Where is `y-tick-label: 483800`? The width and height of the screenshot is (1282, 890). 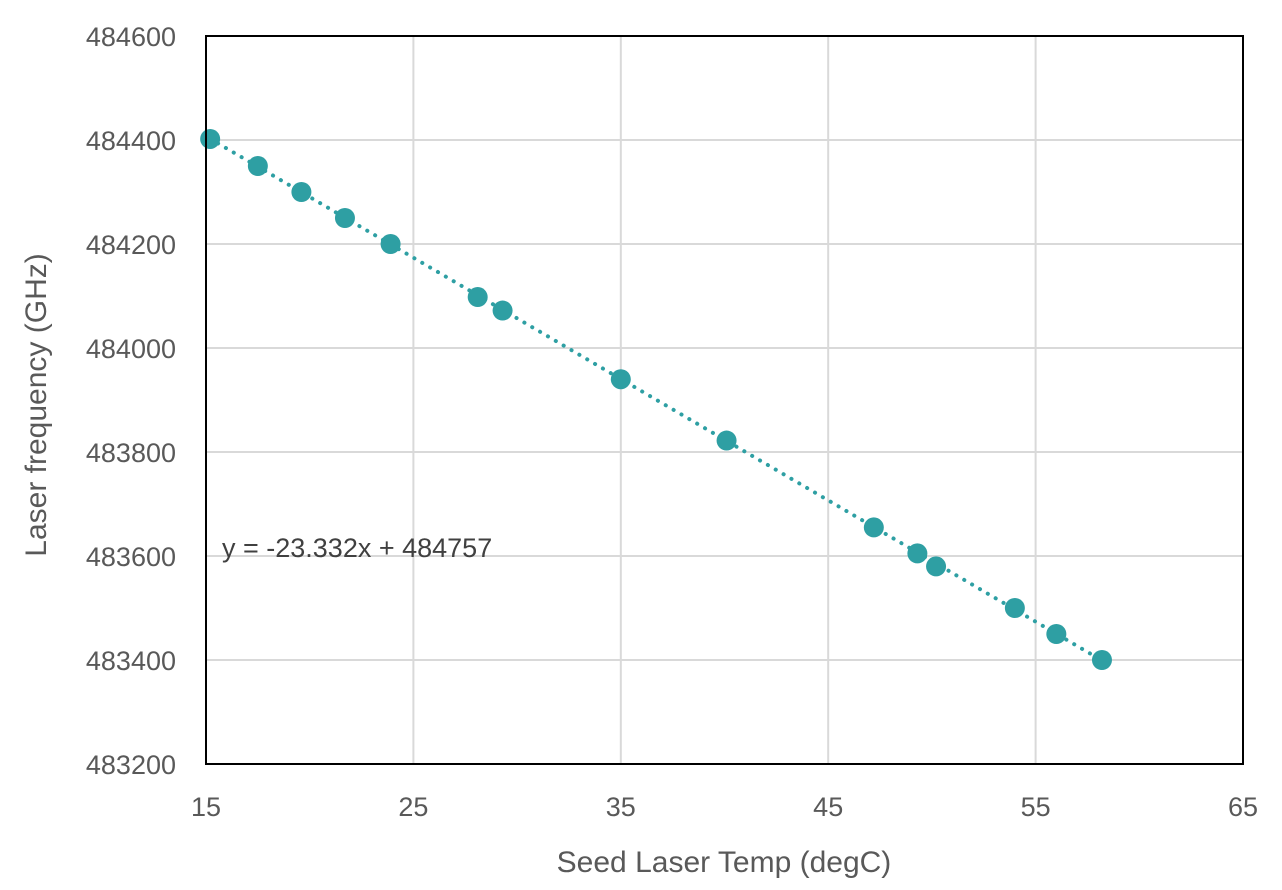 y-tick-label: 483800 is located at coordinates (131, 453).